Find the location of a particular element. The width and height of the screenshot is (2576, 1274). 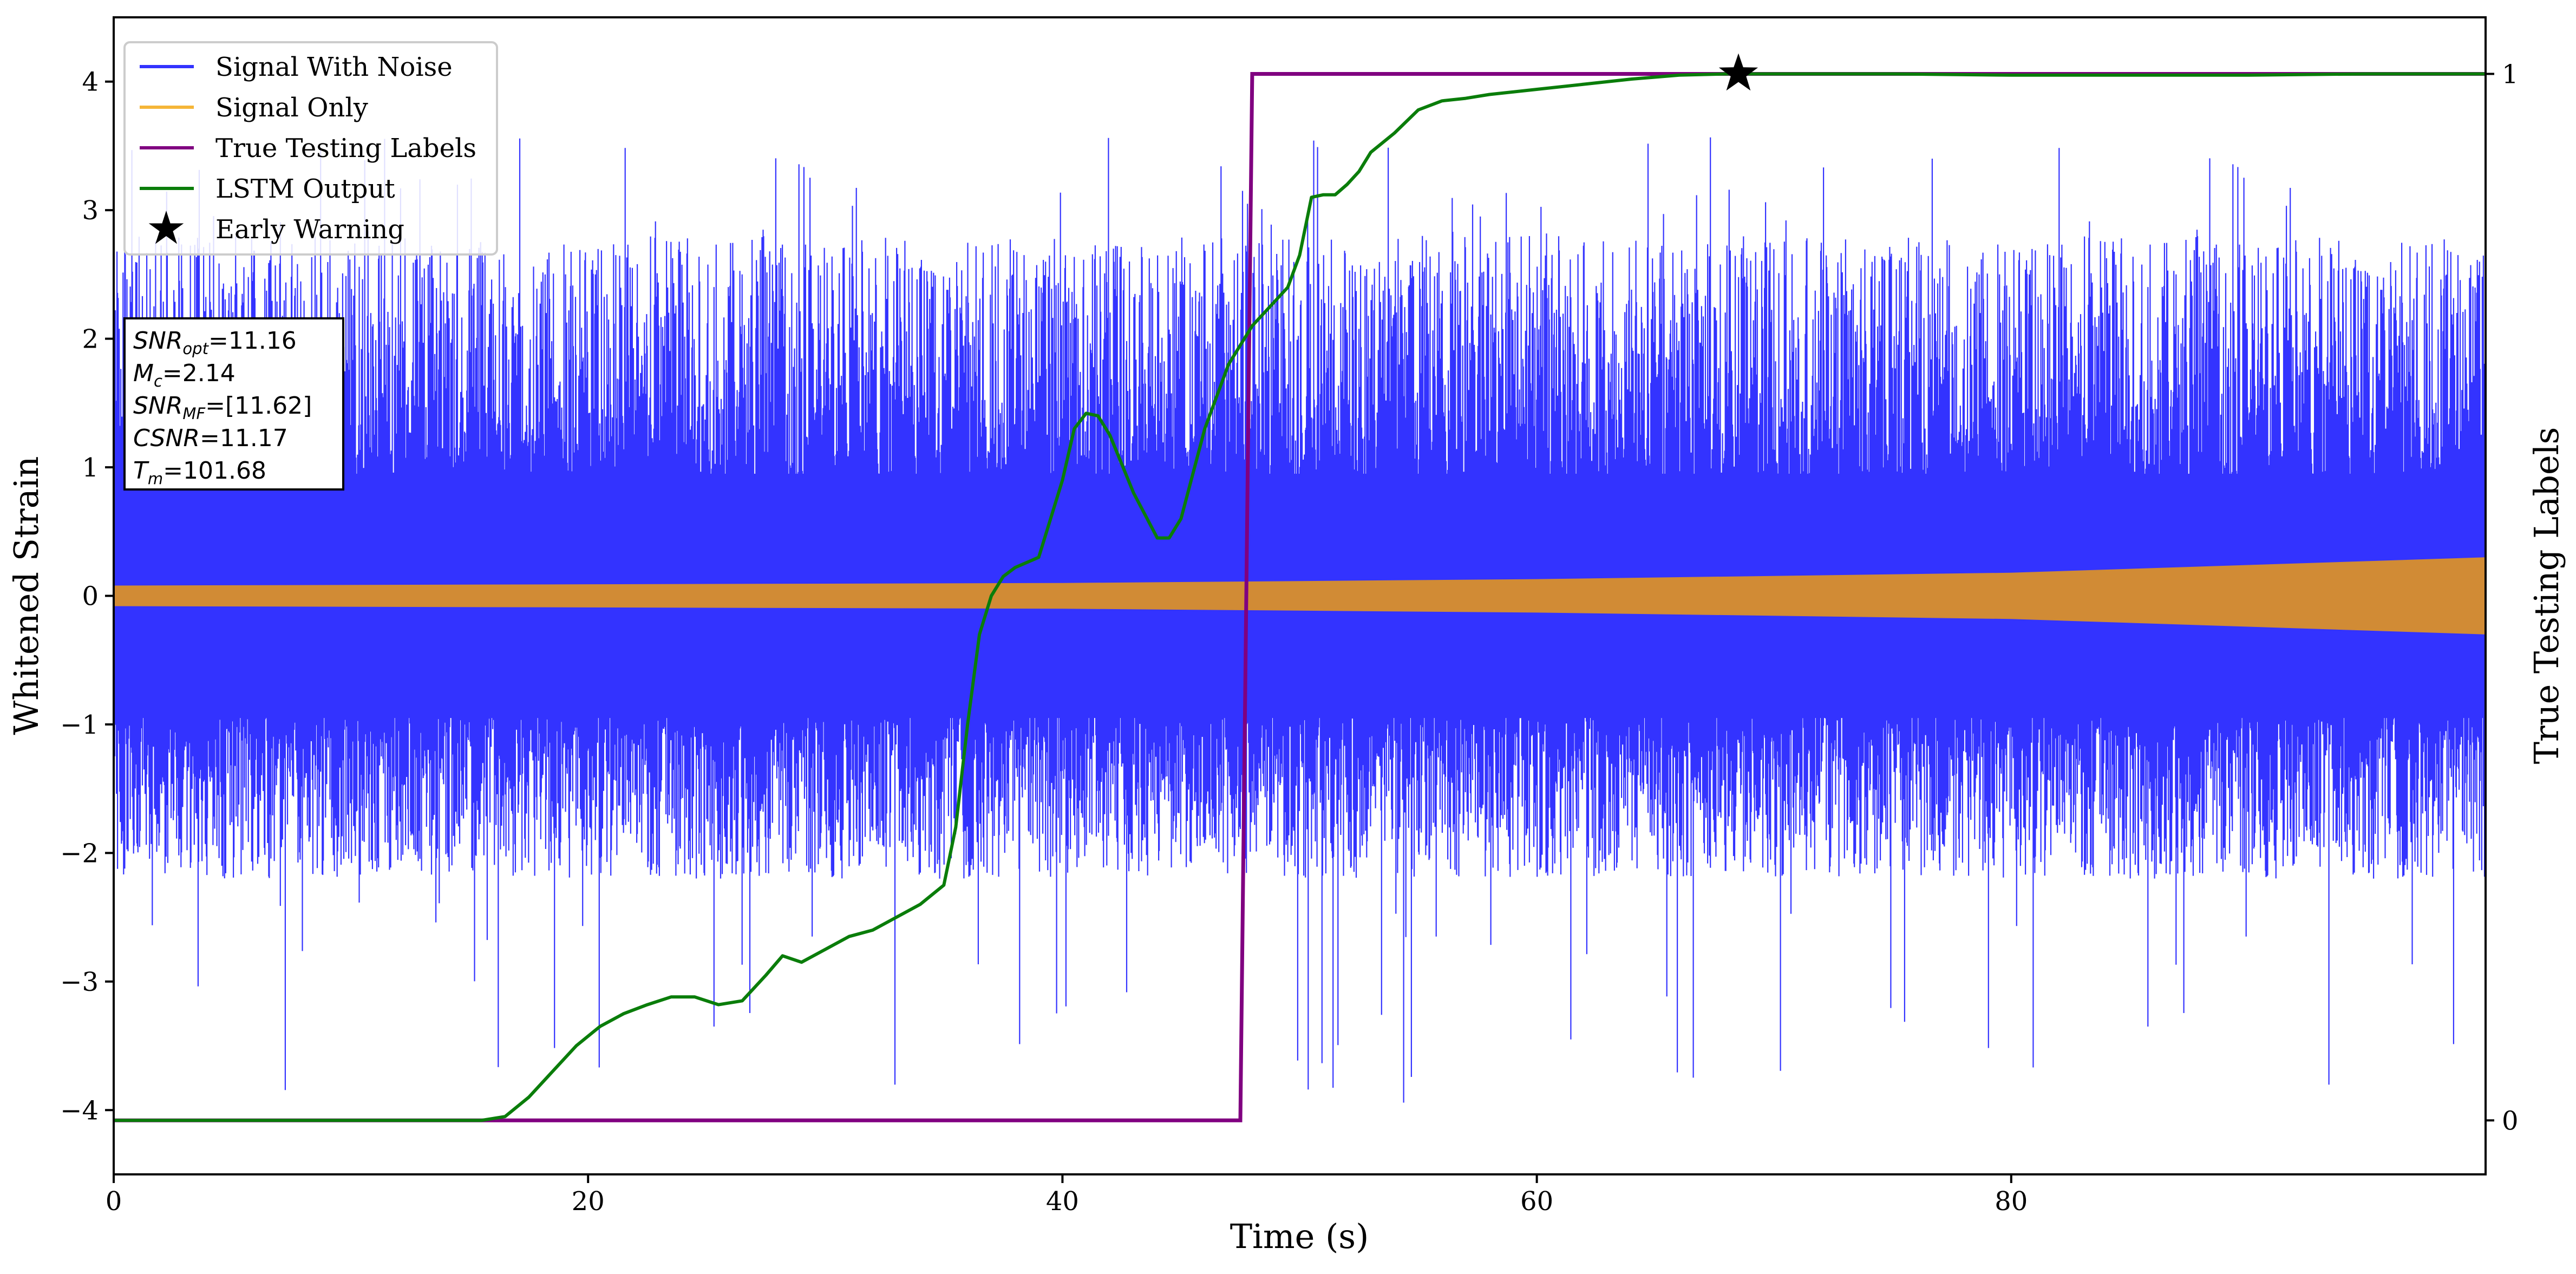

early-warning-star-marker is located at coordinates (1738, 72).